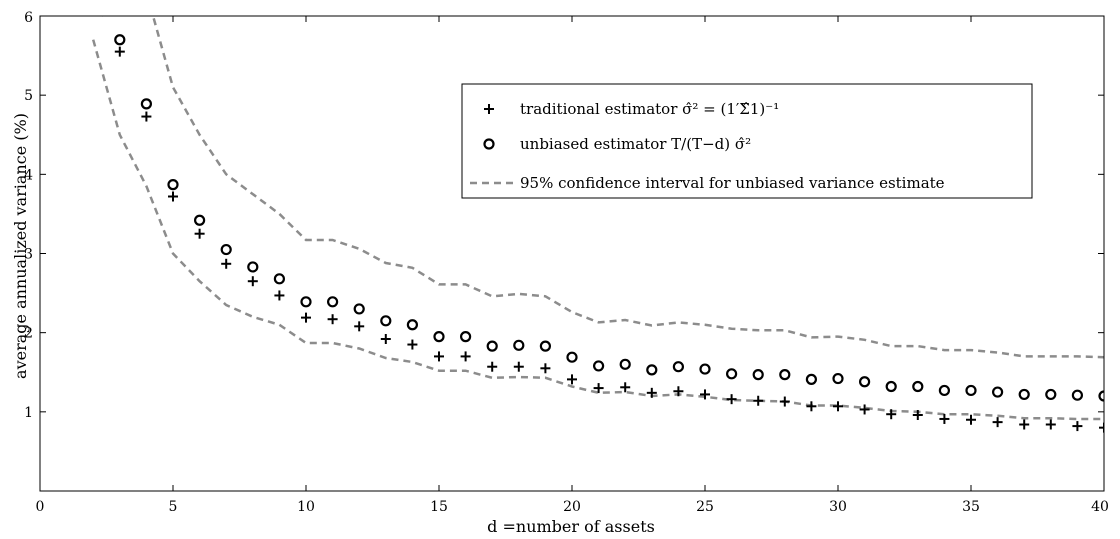 The height and width of the screenshot is (539, 1120). Describe the element at coordinates (306, 507) in the screenshot. I see `x-tick-label: 10` at that location.